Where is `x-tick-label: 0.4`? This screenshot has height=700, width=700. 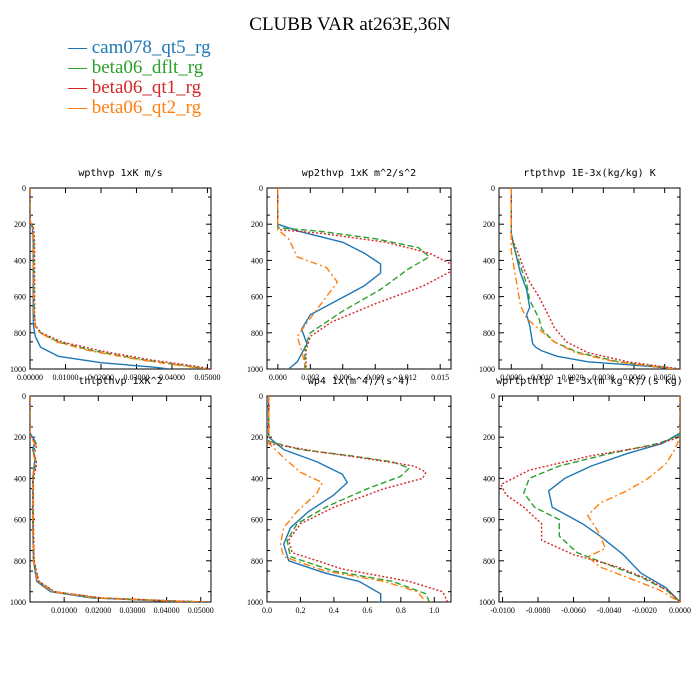
x-tick-label: 0.4 is located at coordinates (334, 610).